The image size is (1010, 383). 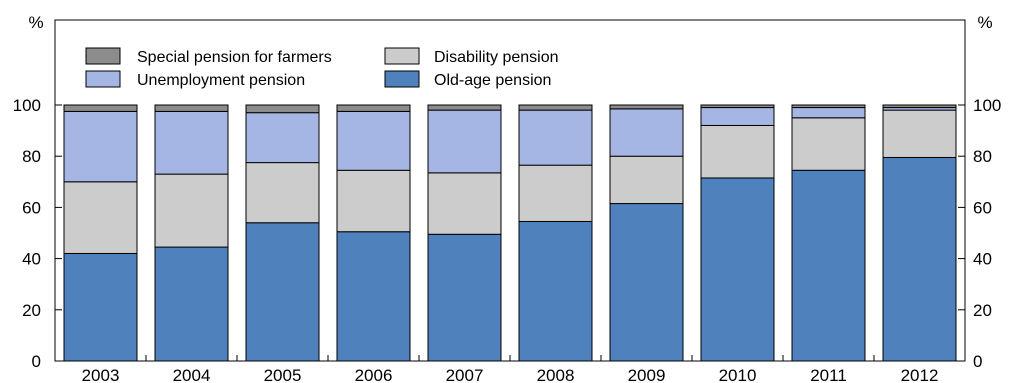 I want to click on y-tick-label-right: 0, so click(x=977, y=361).